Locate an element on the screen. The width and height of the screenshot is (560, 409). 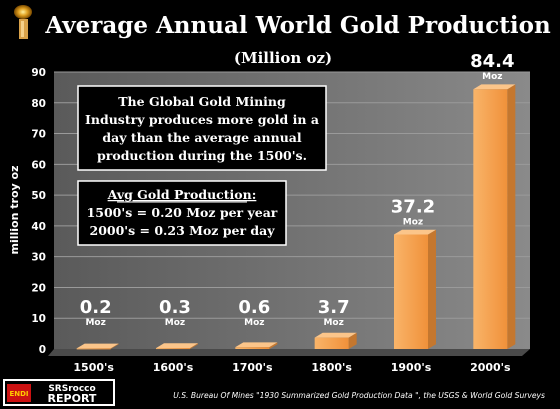
srsrocco-report-logo: ENDI SRSrocco REPORT is located at coordinates (59, 392).